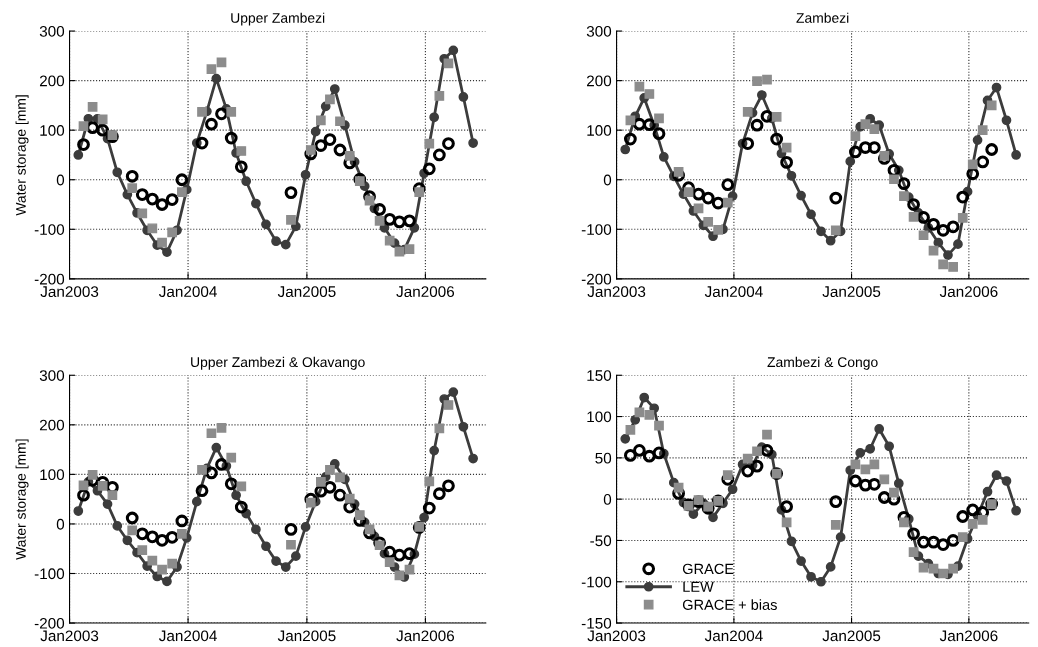 The image size is (1038, 647). I want to click on y-tick-label: 50, so click(603, 458).